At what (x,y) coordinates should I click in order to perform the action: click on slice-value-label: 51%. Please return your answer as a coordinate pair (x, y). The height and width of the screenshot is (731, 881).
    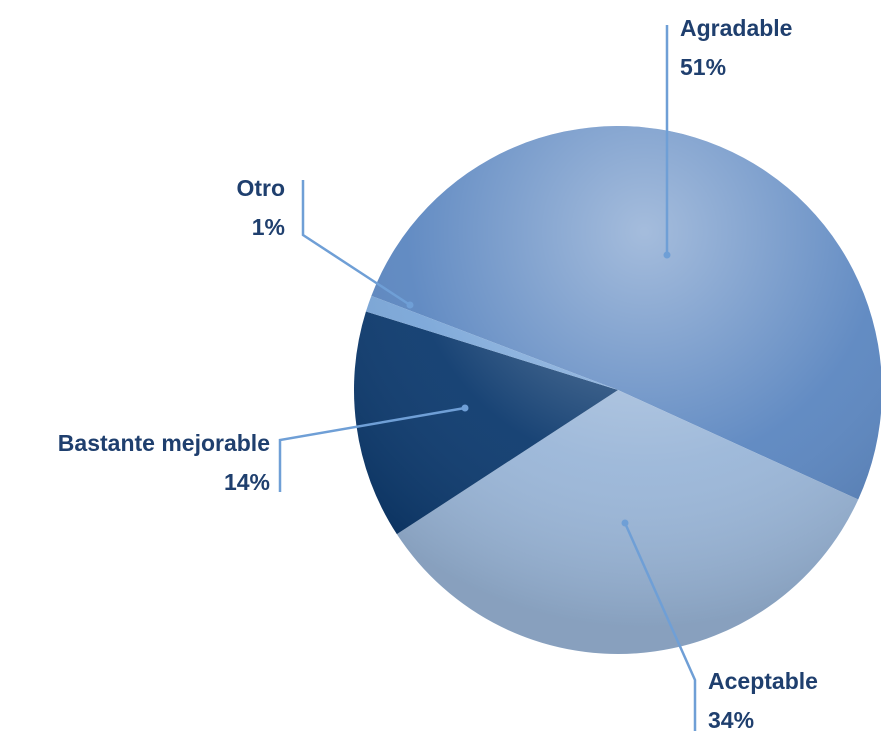
    Looking at the image, I should click on (703, 67).